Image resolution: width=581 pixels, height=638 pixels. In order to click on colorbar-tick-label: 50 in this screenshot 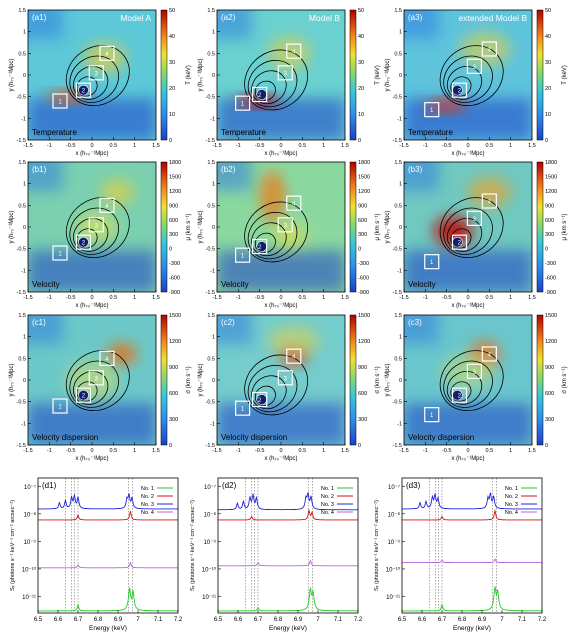, I will do `click(172, 11)`.